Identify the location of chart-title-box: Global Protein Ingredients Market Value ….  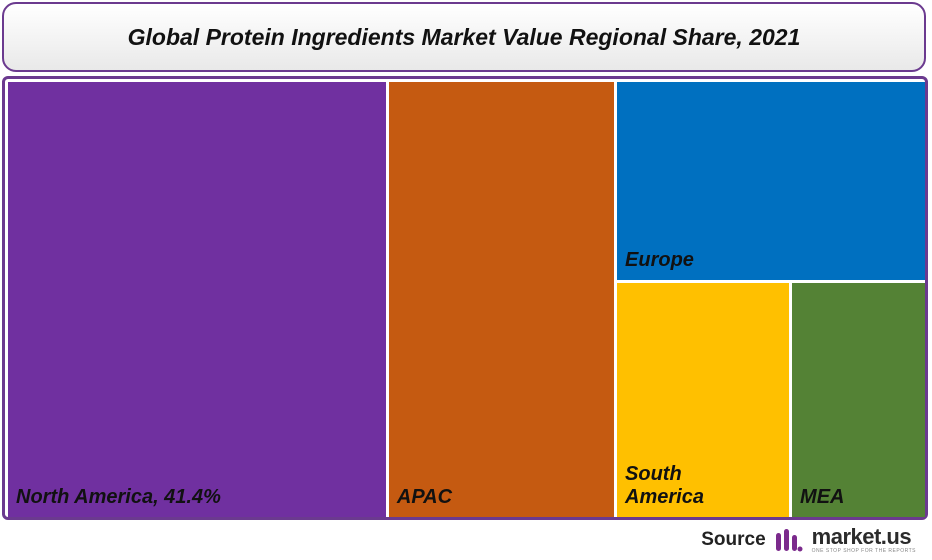
(464, 37).